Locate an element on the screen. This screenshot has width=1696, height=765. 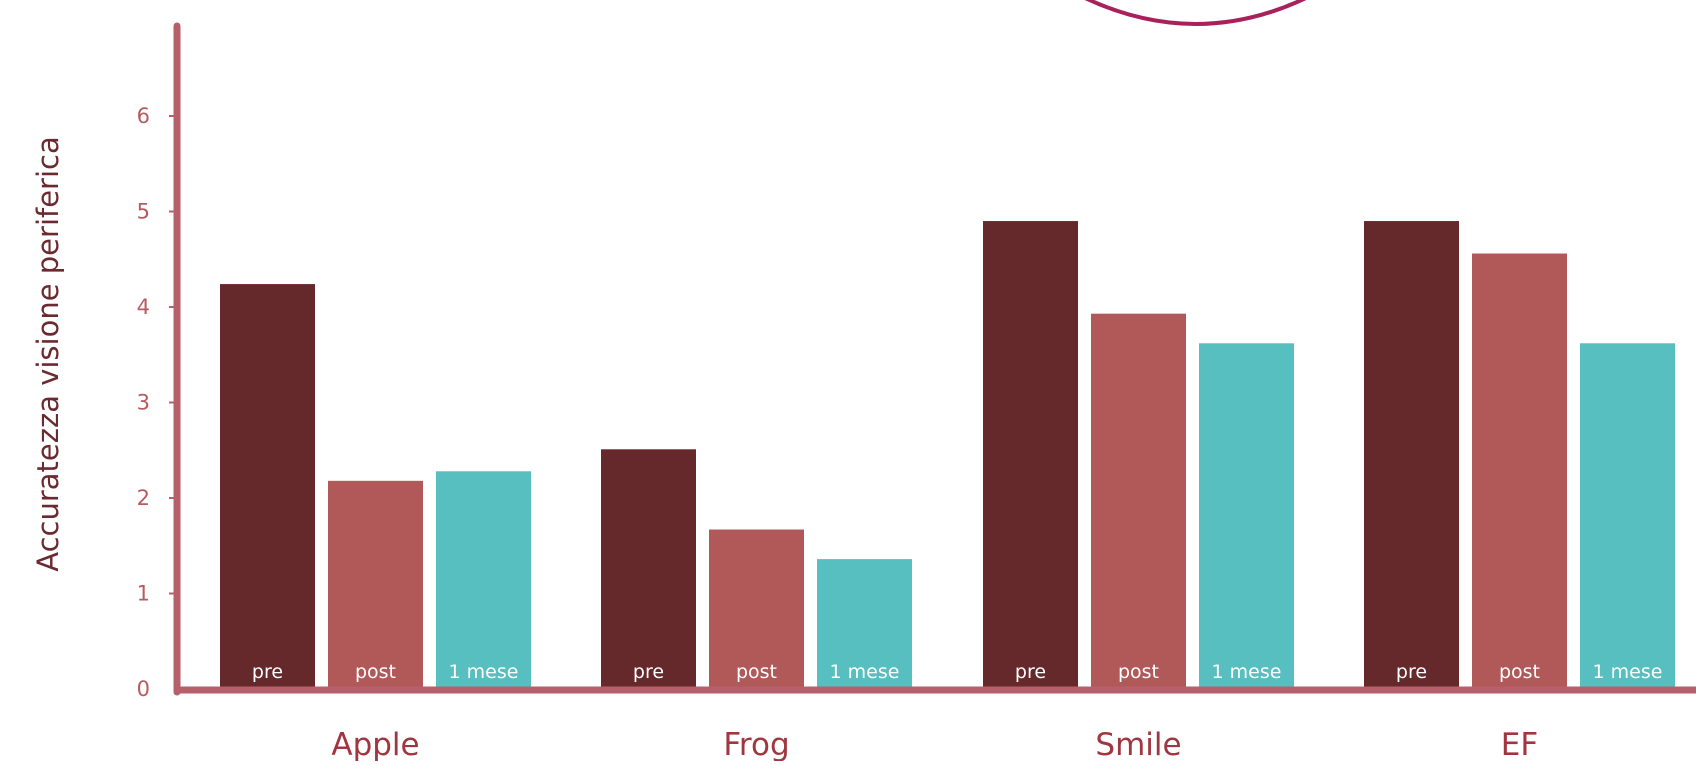
decorative-arc is located at coordinates (1195, 13).